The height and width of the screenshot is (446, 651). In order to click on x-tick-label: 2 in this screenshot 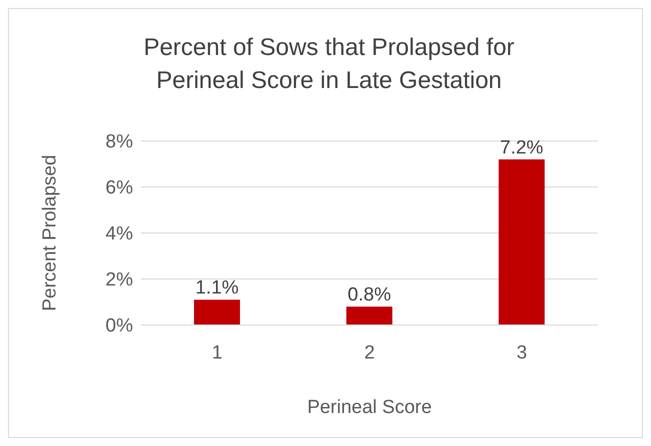, I will do `click(369, 353)`.